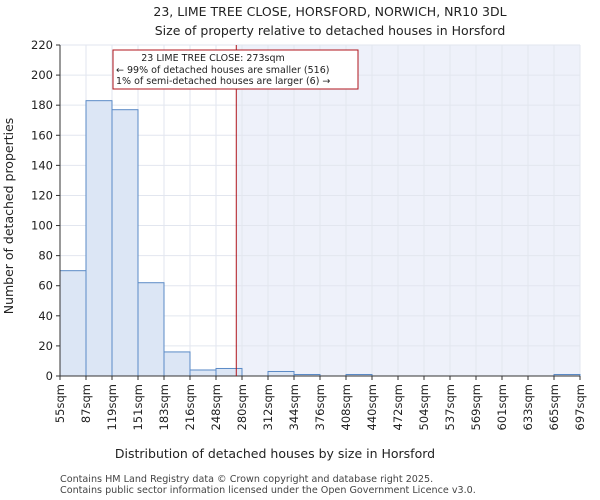 This screenshot has height=500, width=600. What do you see at coordinates (476, 407) in the screenshot?
I see `x-tick-label: 569sqm` at bounding box center [476, 407].